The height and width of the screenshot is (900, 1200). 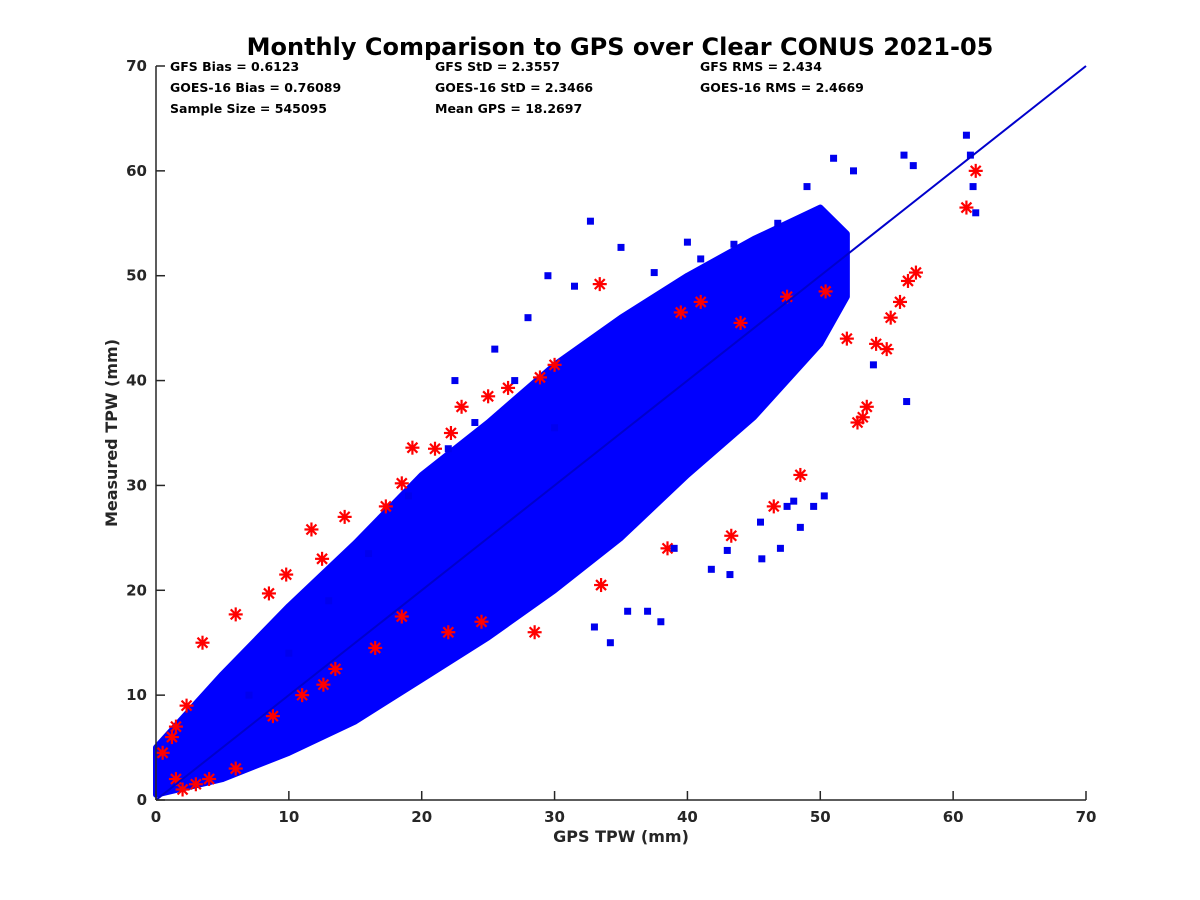 What do you see at coordinates (687, 817) in the screenshot?
I see `x-tick-label: 40` at bounding box center [687, 817].